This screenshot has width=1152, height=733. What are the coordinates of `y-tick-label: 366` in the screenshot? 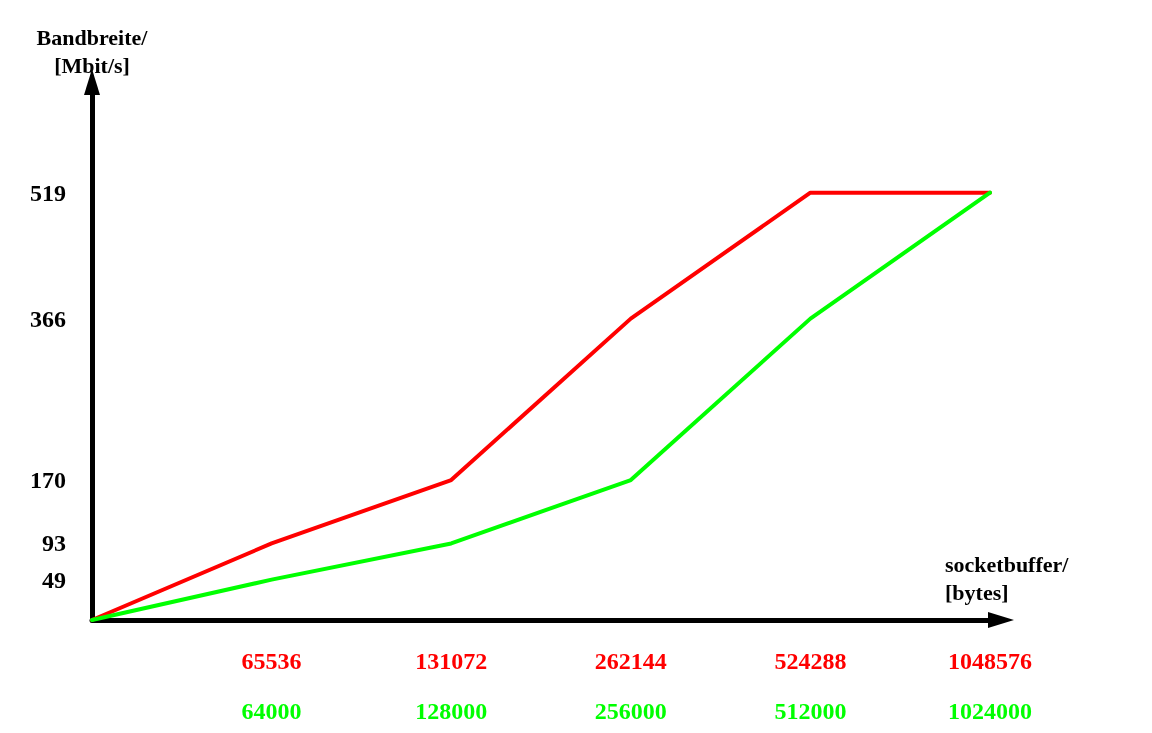 It's located at (48, 318).